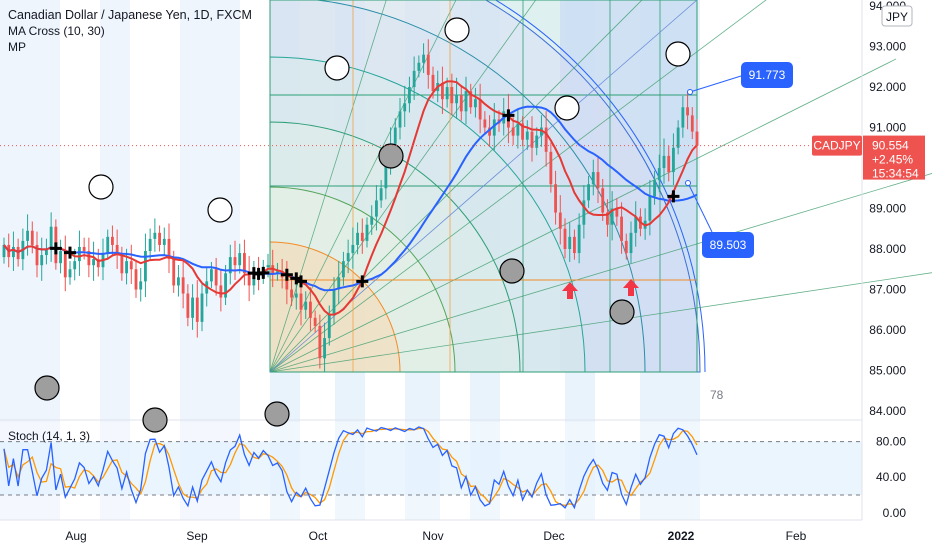 The width and height of the screenshot is (932, 555). Describe the element at coordinates (75, 536) in the screenshot. I see `time-label-0: Aug` at that location.